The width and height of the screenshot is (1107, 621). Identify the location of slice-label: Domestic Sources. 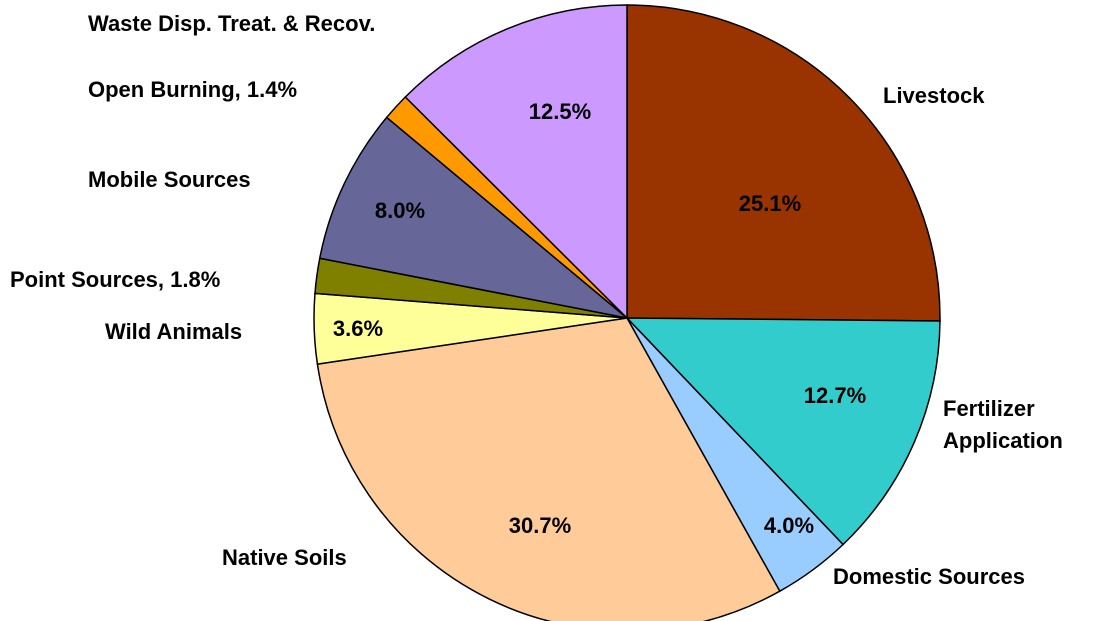
(929, 576).